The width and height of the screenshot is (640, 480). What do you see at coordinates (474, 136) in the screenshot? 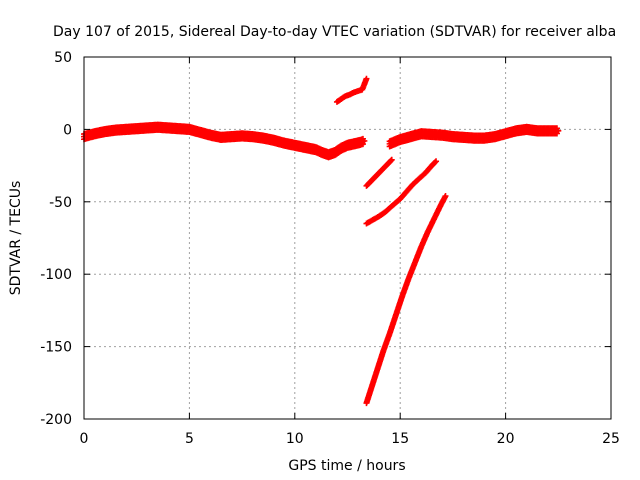
I see `series-right-band` at bounding box center [474, 136].